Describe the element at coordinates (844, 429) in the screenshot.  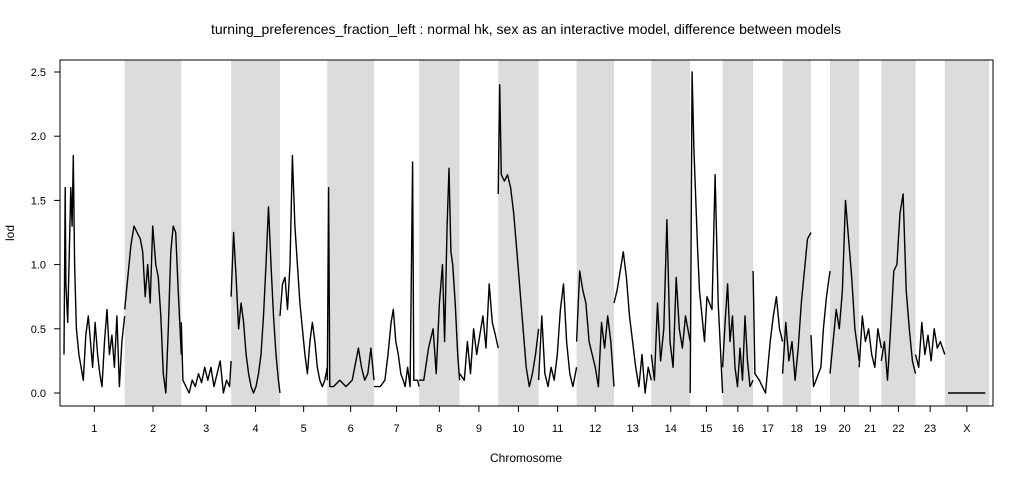
I see `x-tick-label-20: 20` at that location.